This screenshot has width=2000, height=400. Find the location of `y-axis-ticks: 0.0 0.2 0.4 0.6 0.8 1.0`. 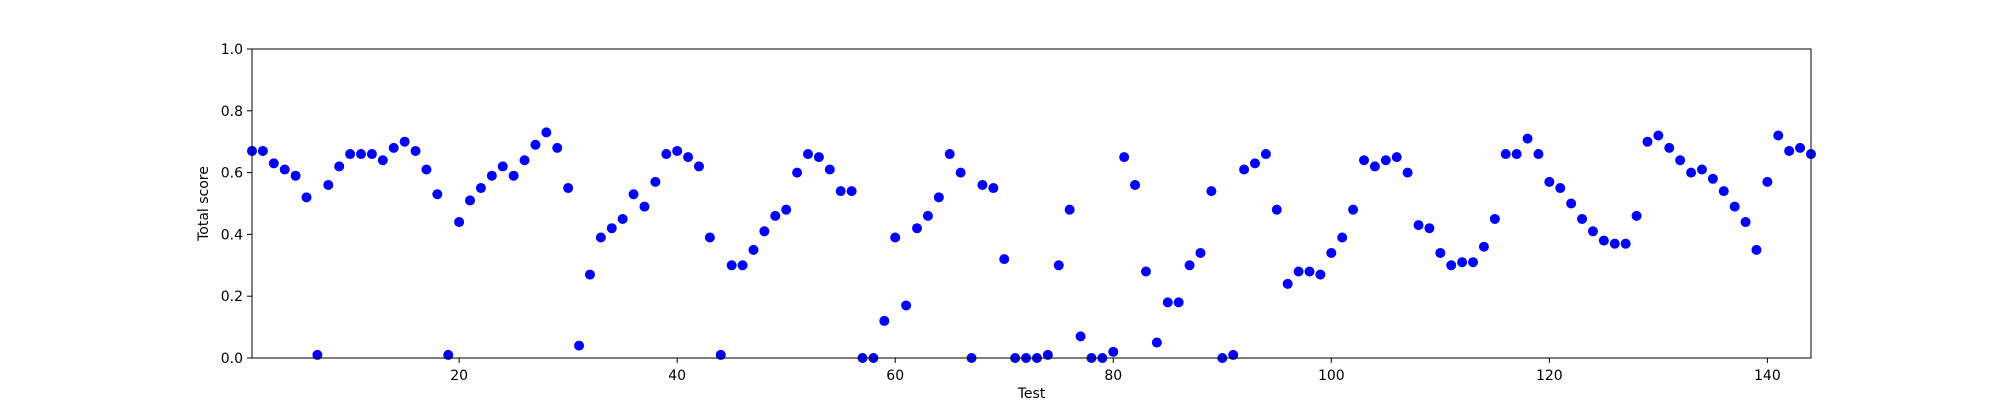

y-axis-ticks: 0.0 0.2 0.4 0.6 0.8 1.0 is located at coordinates (236, 204).